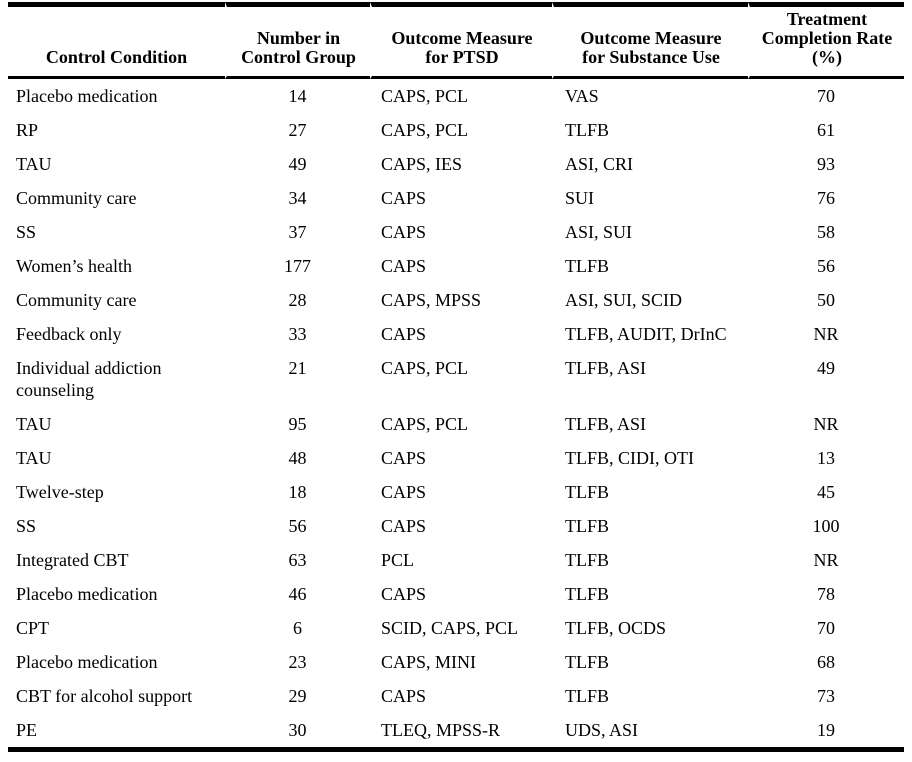  I want to click on table-cell: 61, so click(826, 130).